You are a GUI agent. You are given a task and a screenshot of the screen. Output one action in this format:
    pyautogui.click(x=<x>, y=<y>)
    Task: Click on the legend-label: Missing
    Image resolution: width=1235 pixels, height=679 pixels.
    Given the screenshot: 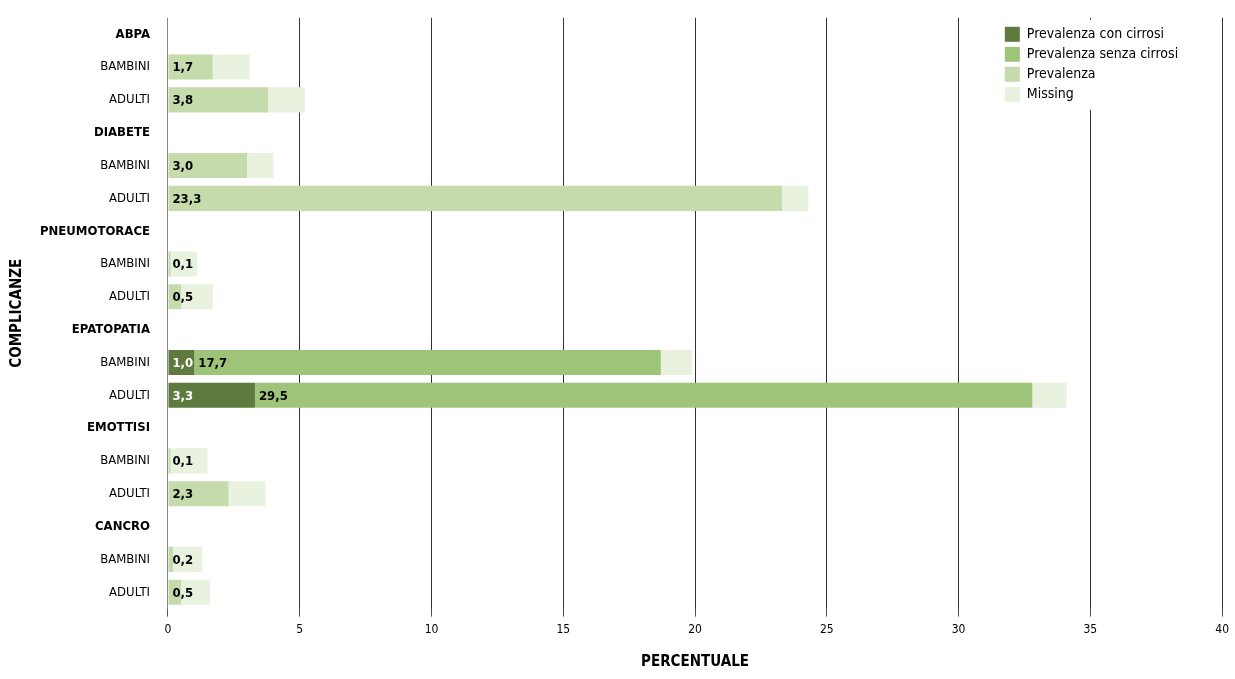 What is the action you would take?
    pyautogui.click(x=1050, y=93)
    